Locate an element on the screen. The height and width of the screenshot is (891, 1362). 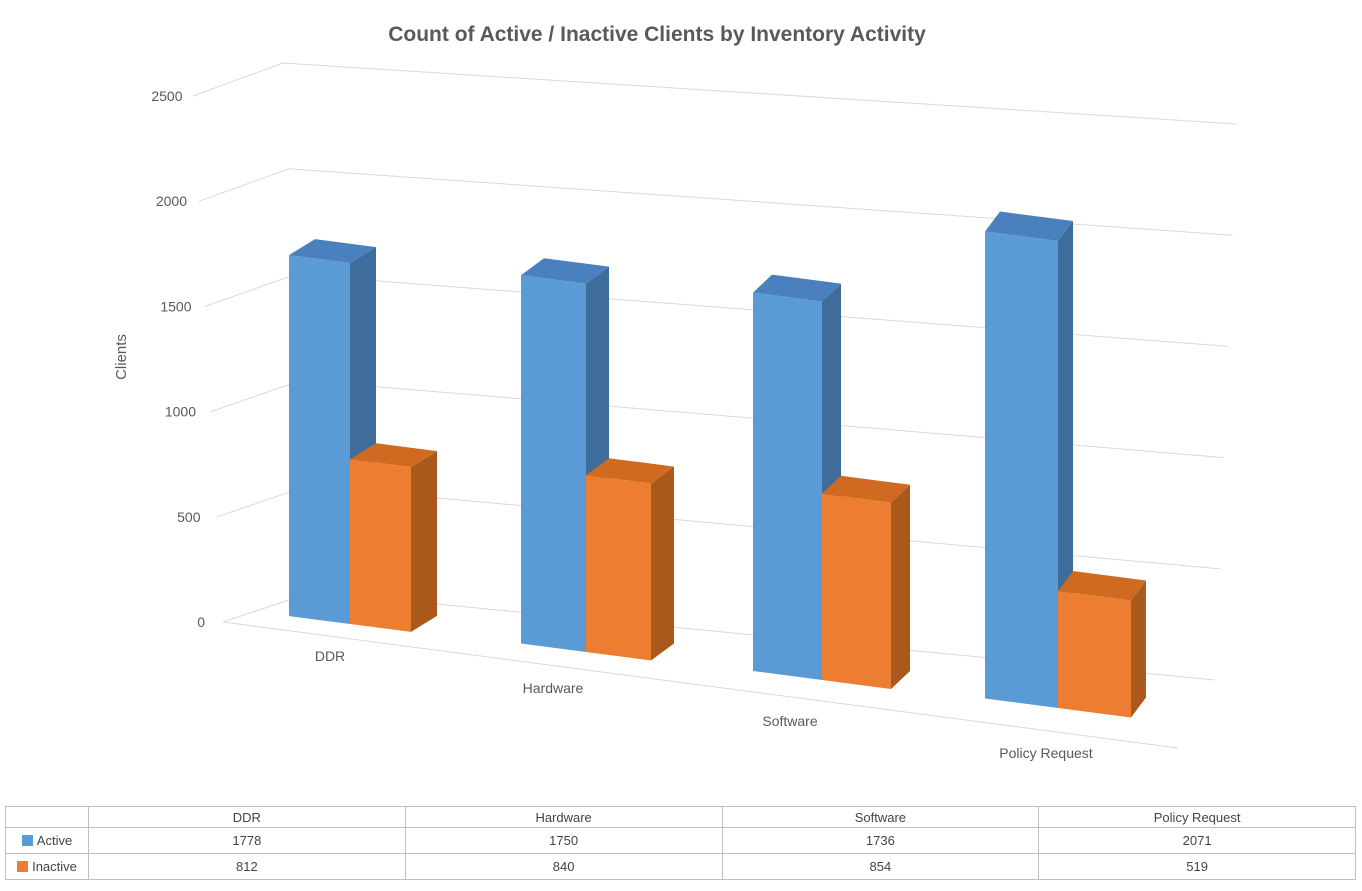
bar-inactive-policy-request-side is located at coordinates (1138, 649).